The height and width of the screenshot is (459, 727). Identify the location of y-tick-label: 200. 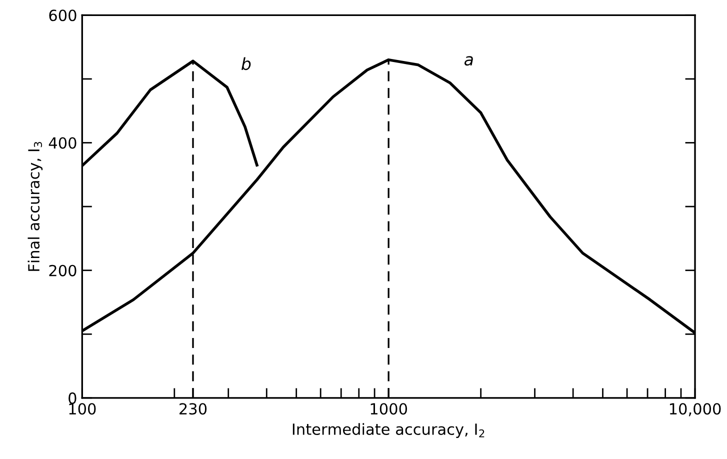
(62, 270).